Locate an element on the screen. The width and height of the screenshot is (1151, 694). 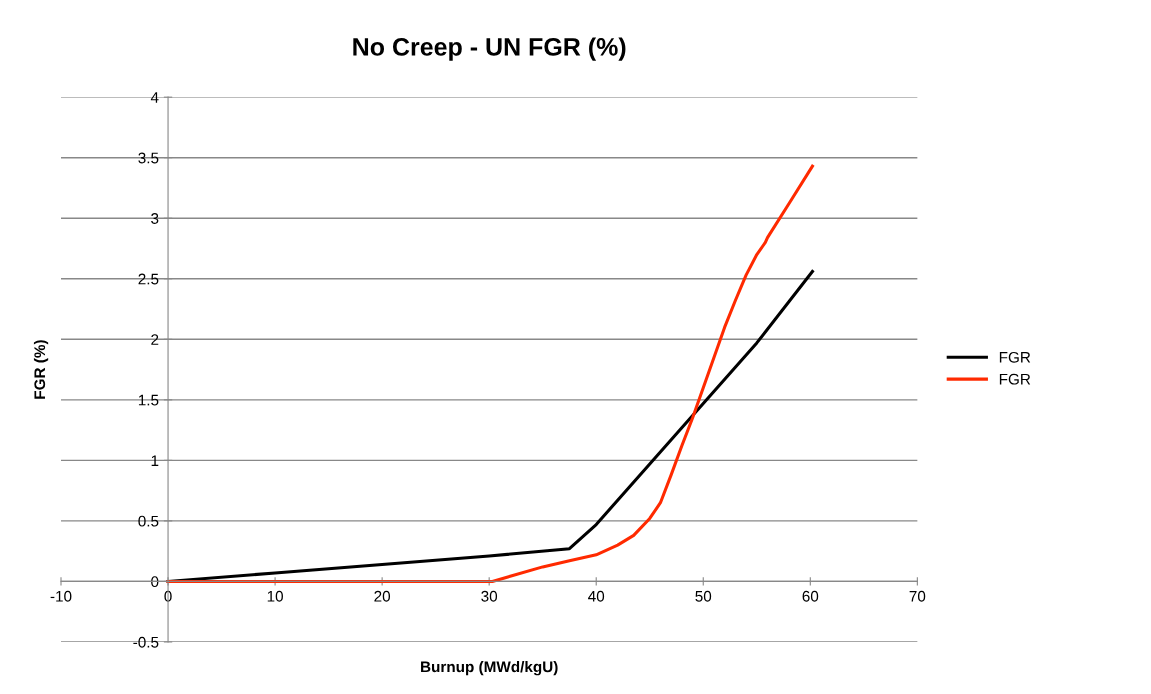
x-tick-label: 60 is located at coordinates (810, 596).